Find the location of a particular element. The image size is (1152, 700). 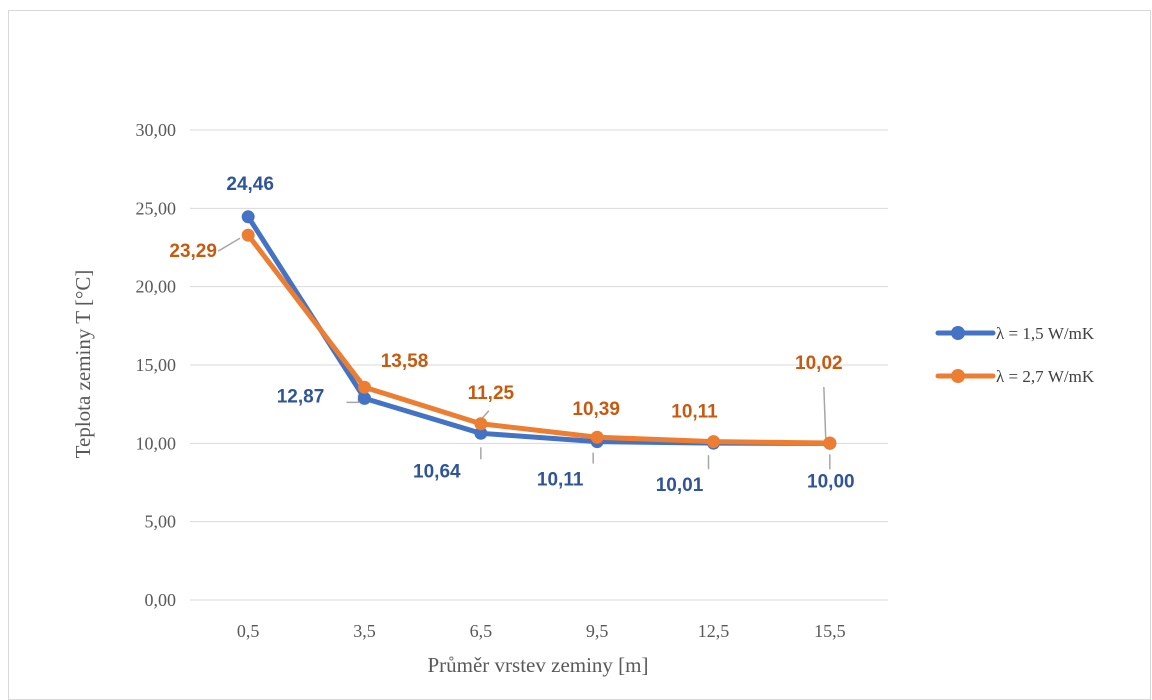

x-tick-label: 3,5 is located at coordinates (364, 631).